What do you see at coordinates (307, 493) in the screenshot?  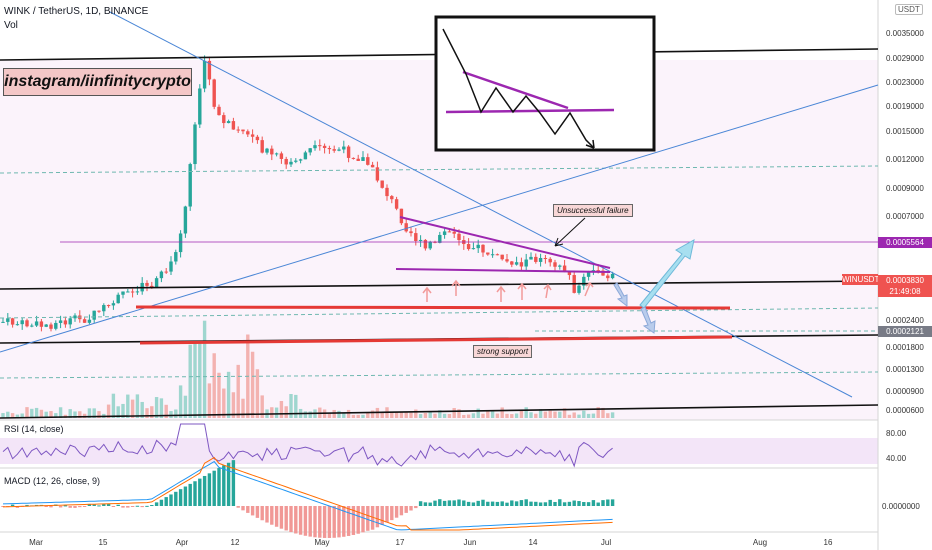 I see `signal-line` at bounding box center [307, 493].